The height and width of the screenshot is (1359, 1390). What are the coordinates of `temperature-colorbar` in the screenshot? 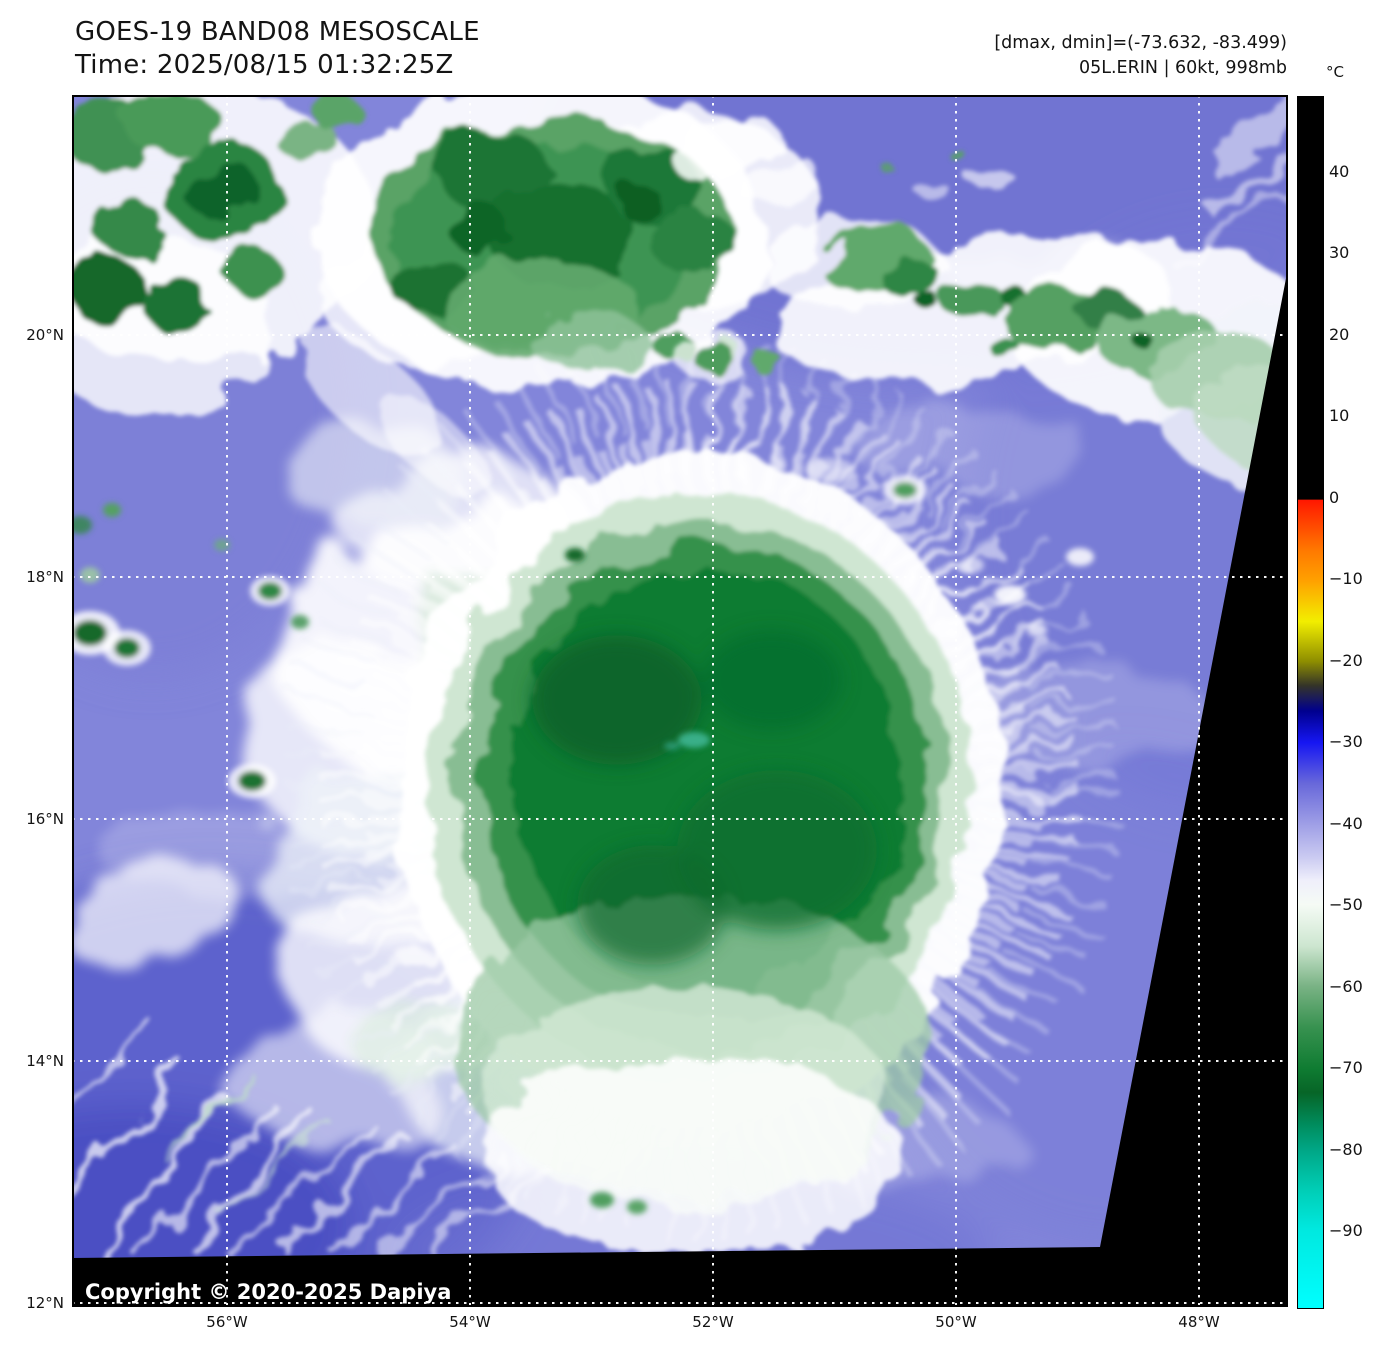 It's located at (1310, 702).